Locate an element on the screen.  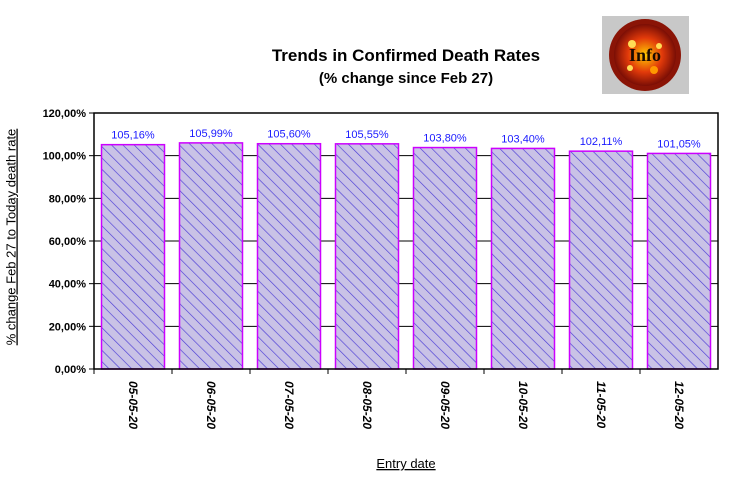
x-tick-label: 09-05-20 is located at coordinates (445, 405).